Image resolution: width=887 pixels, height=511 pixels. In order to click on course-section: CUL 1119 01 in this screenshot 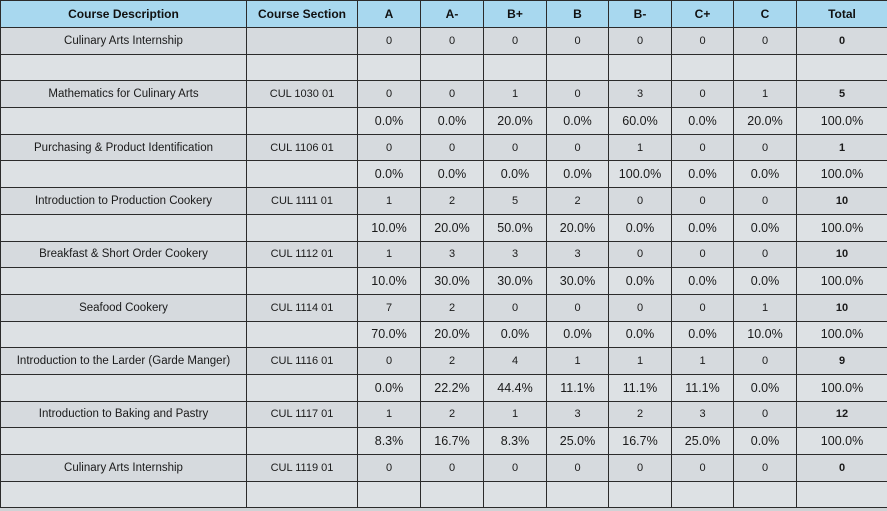, I will do `click(302, 468)`.